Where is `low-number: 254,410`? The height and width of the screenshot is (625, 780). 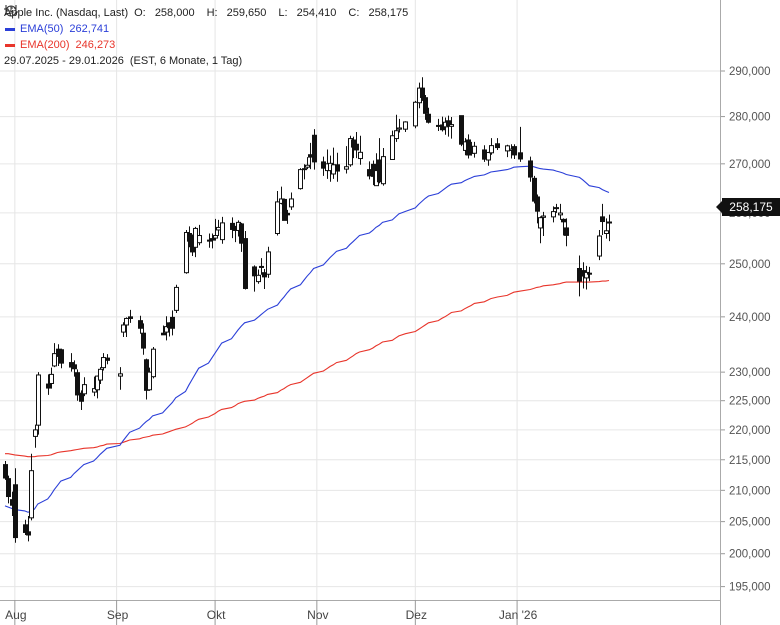
low-number: 254,410 is located at coordinates (316, 13).